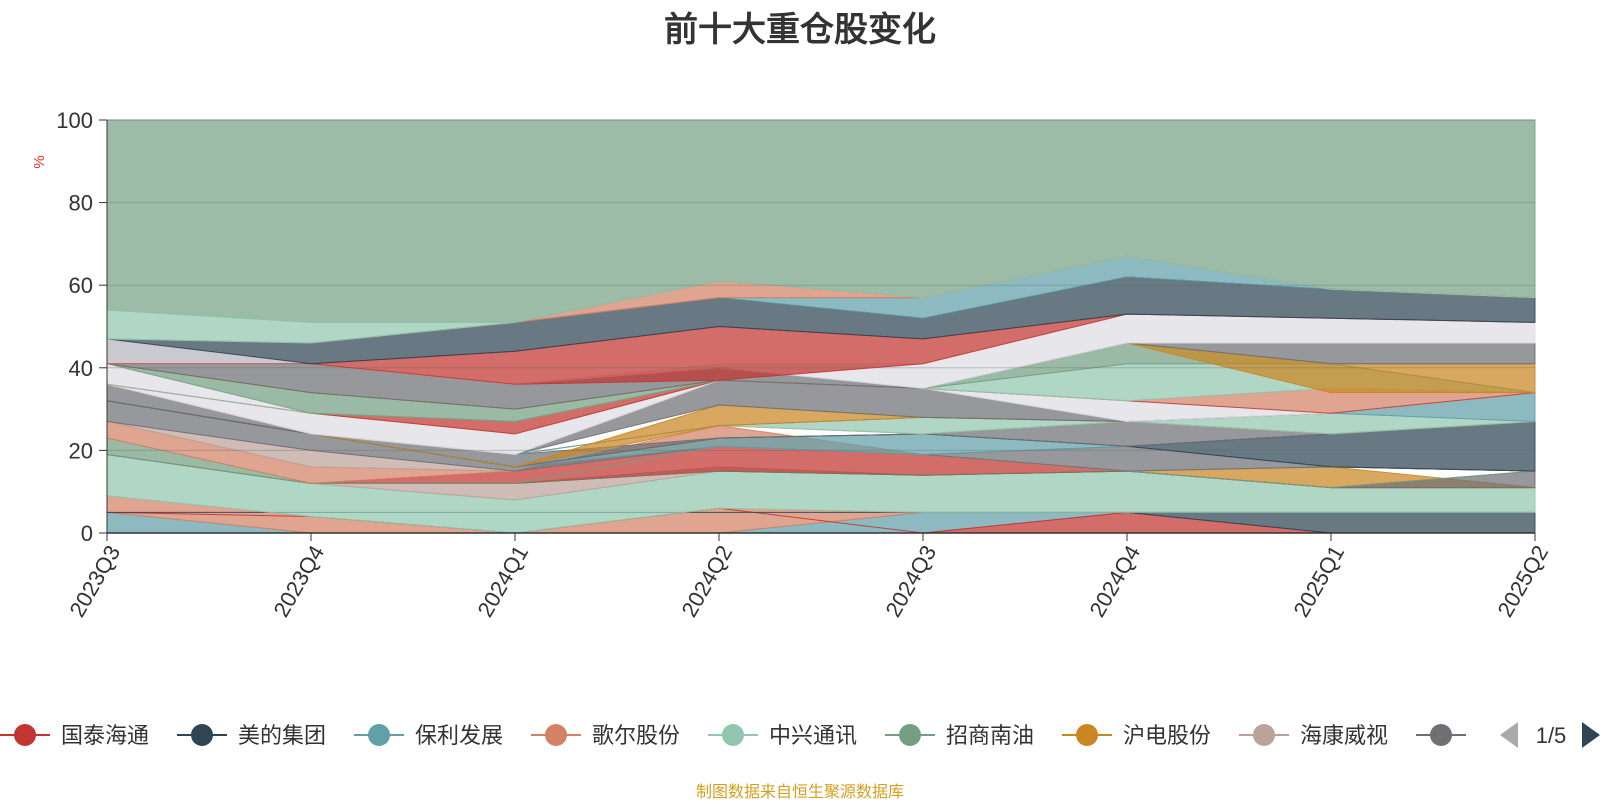 This screenshot has width=1600, height=802. What do you see at coordinates (1522, 581) in the screenshot?
I see `x-tick-label: 2025Q2` at bounding box center [1522, 581].